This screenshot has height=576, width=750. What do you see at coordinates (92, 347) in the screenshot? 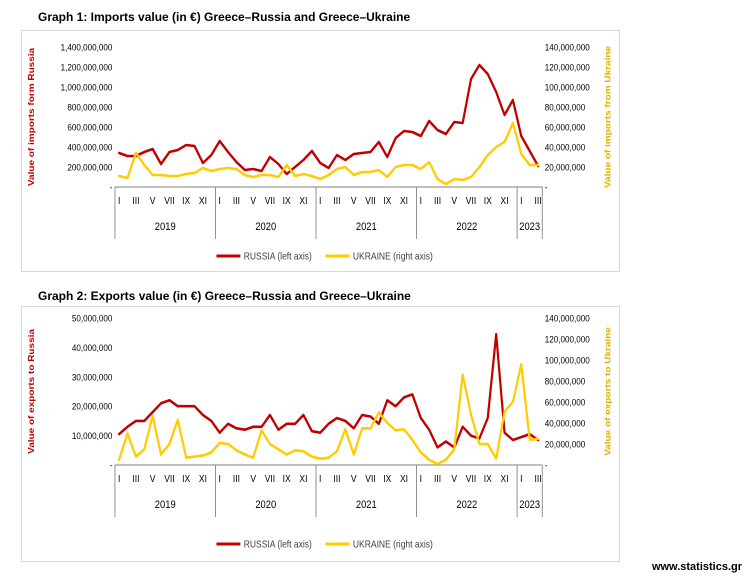
I see `y-tick-label-left: 40,000,000` at bounding box center [92, 347].